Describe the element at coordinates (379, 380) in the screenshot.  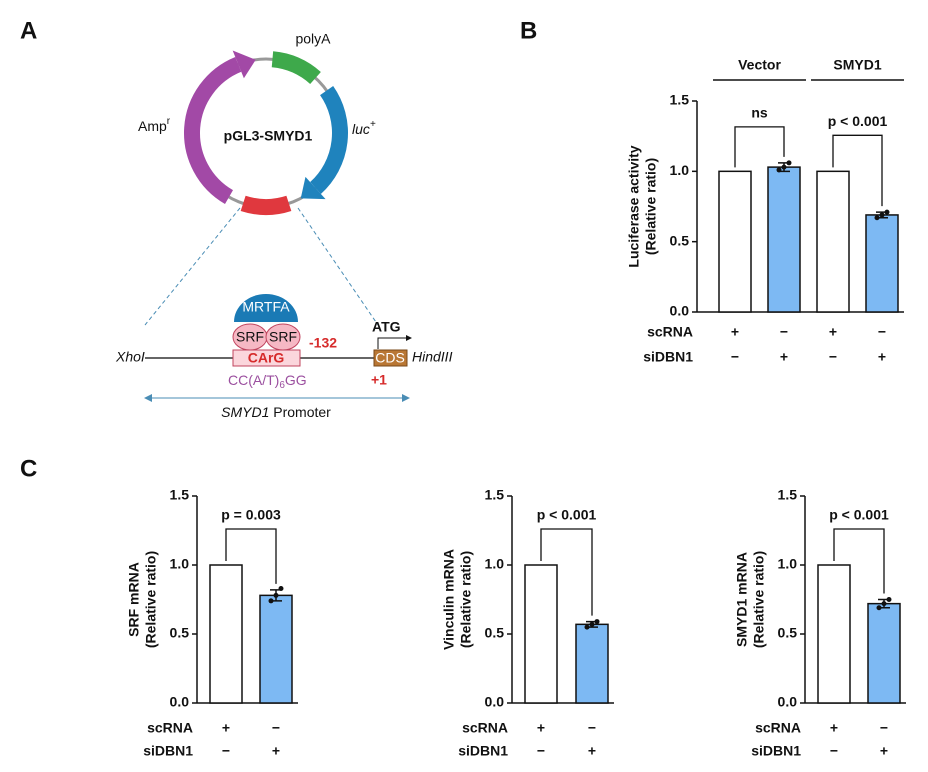
I see `label: +1` at that location.